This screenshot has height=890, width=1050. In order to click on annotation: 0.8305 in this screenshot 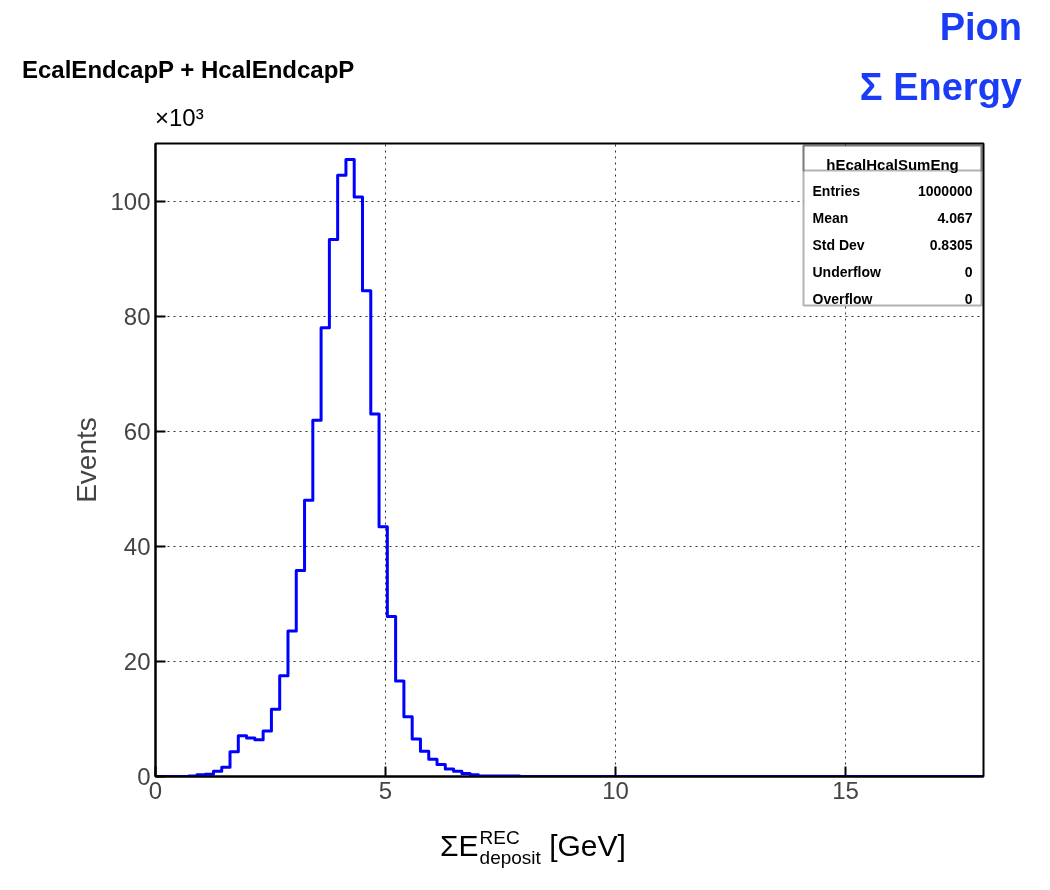, I will do `click(951, 244)`.